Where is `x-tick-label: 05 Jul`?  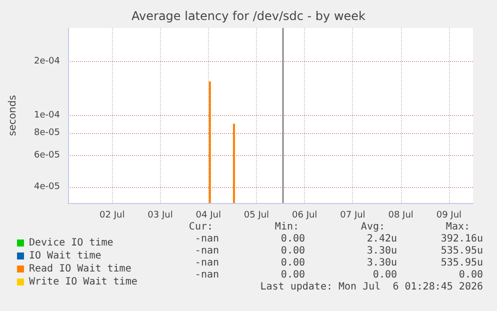
x-tick-label: 05 Jul is located at coordinates (257, 215).